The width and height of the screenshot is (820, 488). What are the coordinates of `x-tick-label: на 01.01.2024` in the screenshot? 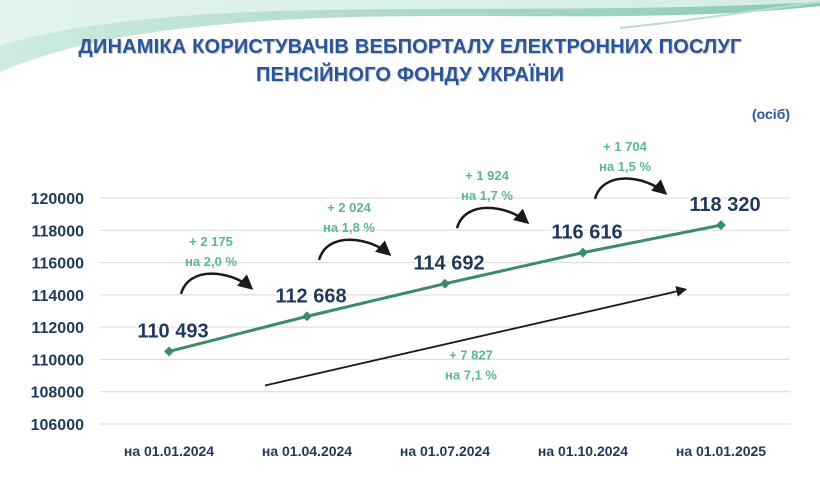 It's located at (169, 451).